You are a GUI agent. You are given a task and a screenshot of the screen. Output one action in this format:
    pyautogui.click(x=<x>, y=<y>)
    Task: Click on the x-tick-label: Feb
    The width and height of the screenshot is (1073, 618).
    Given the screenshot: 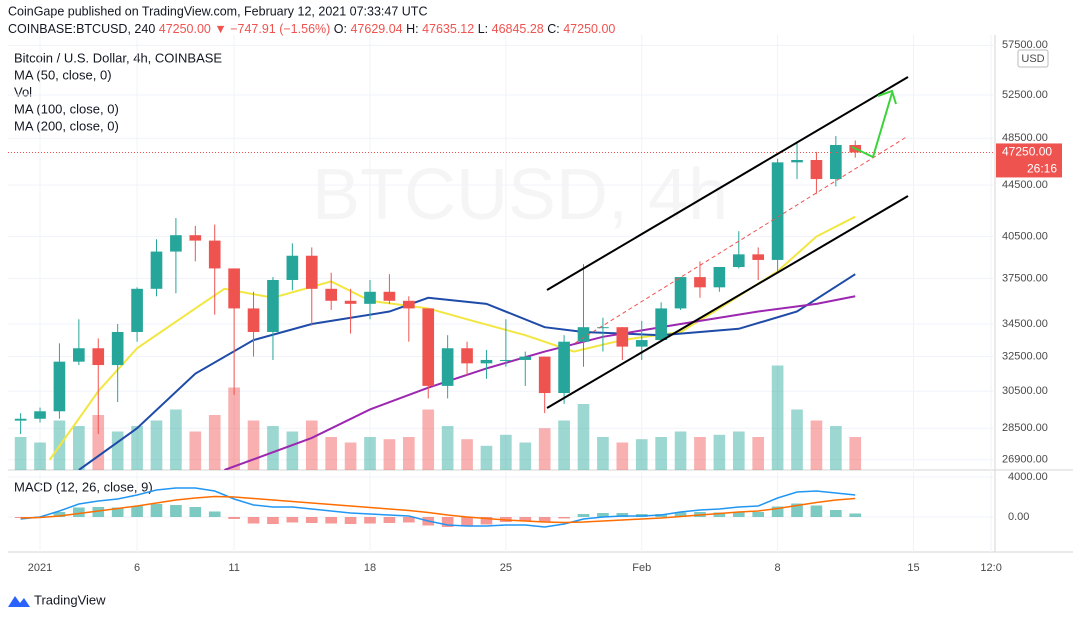 What is the action you would take?
    pyautogui.click(x=641, y=568)
    